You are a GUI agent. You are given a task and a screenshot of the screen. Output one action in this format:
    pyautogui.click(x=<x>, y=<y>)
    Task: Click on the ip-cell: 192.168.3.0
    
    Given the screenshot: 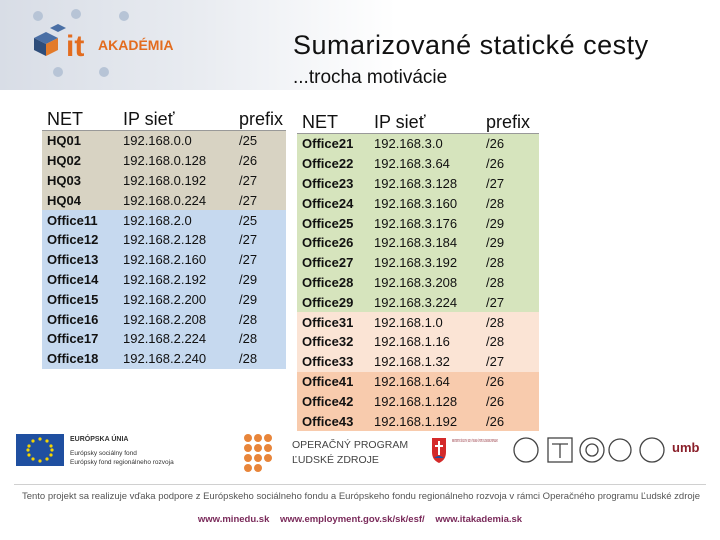 What is the action you would take?
    pyautogui.click(x=408, y=144)
    